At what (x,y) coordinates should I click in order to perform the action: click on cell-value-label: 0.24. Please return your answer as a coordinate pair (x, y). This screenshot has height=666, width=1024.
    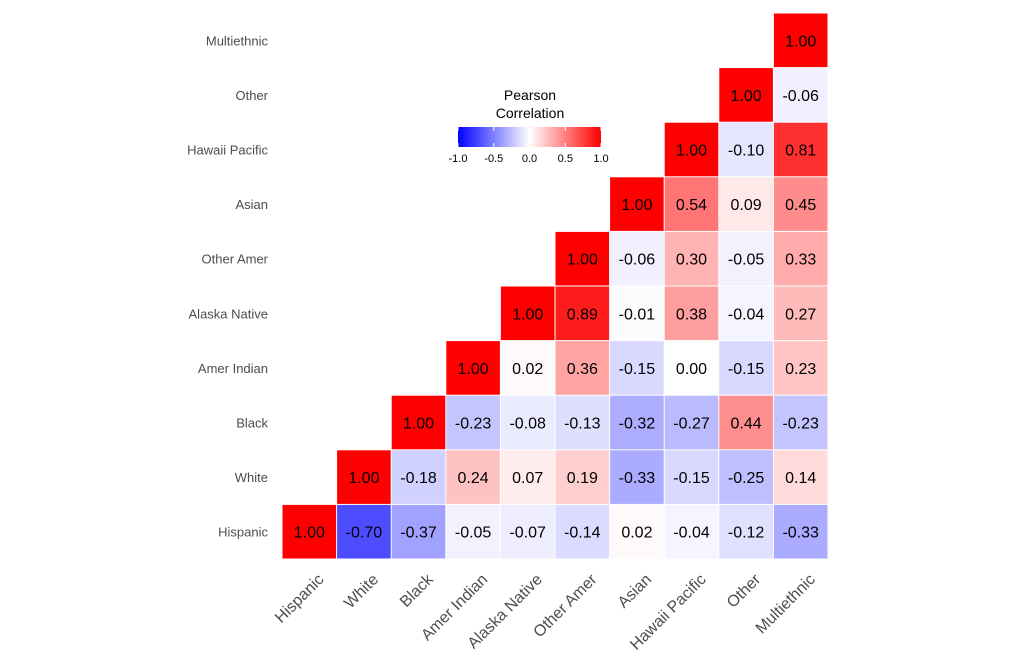
    Looking at the image, I should click on (473, 478).